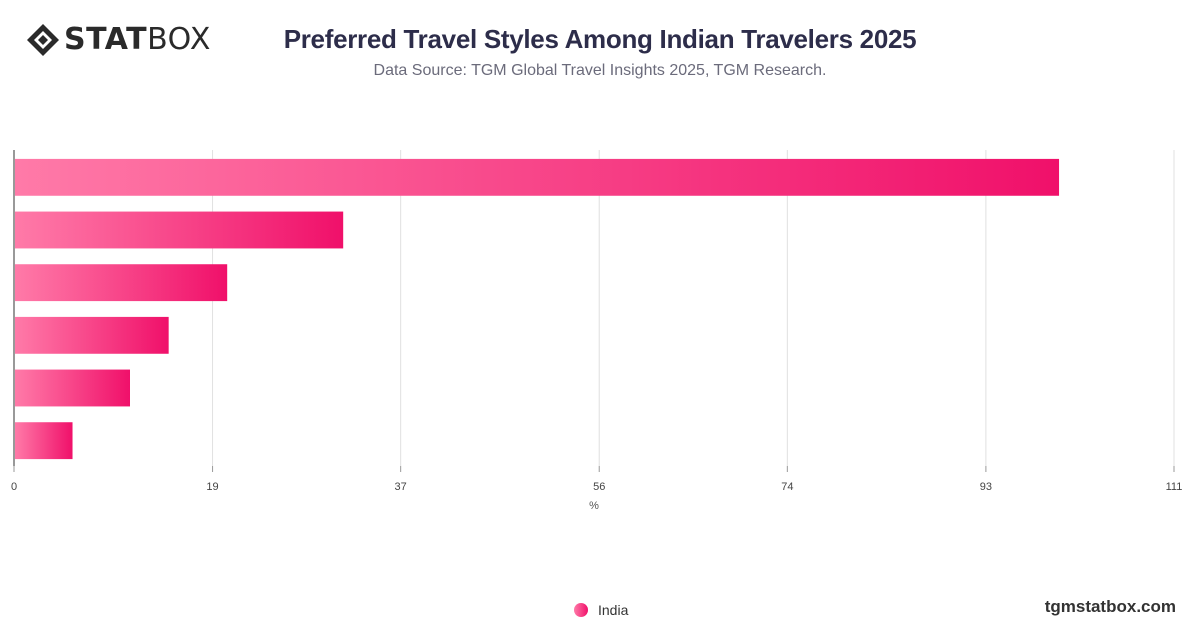 Image resolution: width=1200 pixels, height=628 pixels. I want to click on x-tick-label: 93, so click(986, 487).